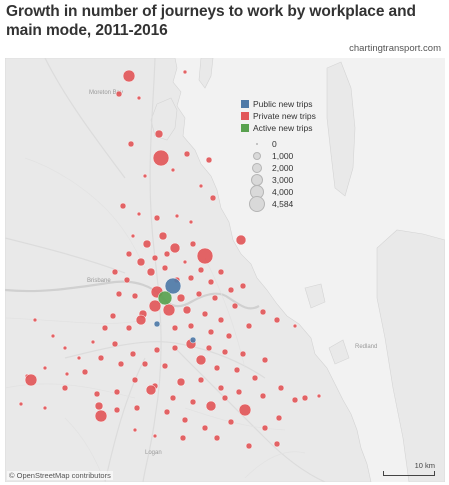 The height and width of the screenshot is (485, 449). I want to click on active-trips-bubble, so click(165, 298).